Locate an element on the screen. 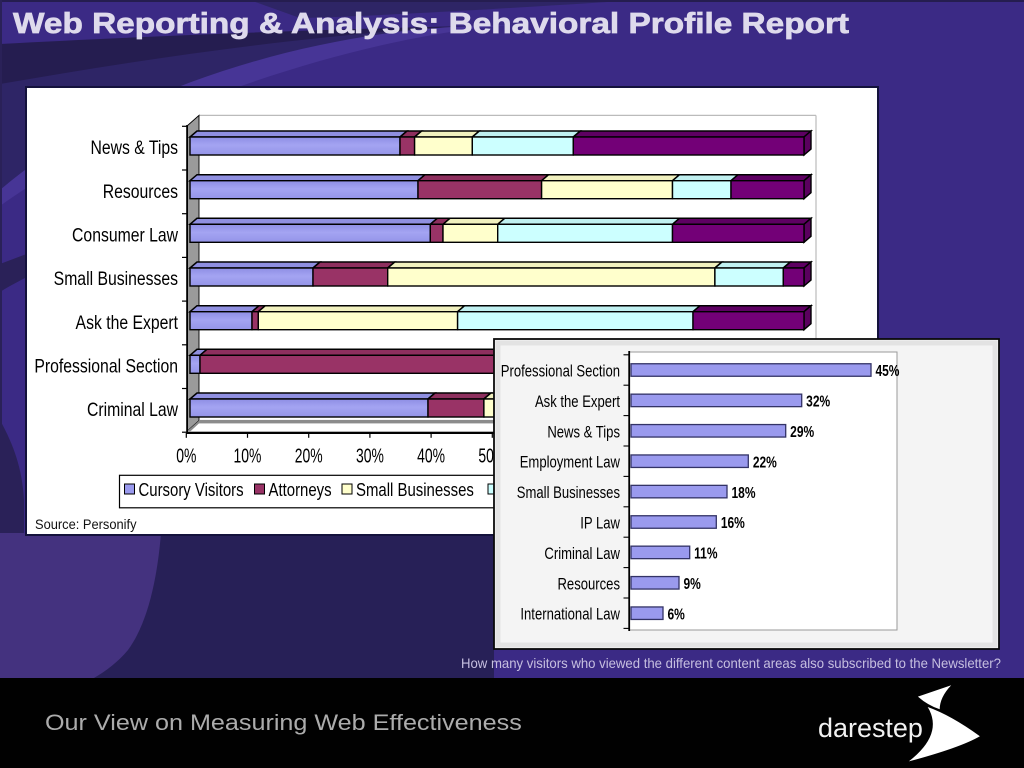  svg-text: 6% is located at coordinates (676, 614).